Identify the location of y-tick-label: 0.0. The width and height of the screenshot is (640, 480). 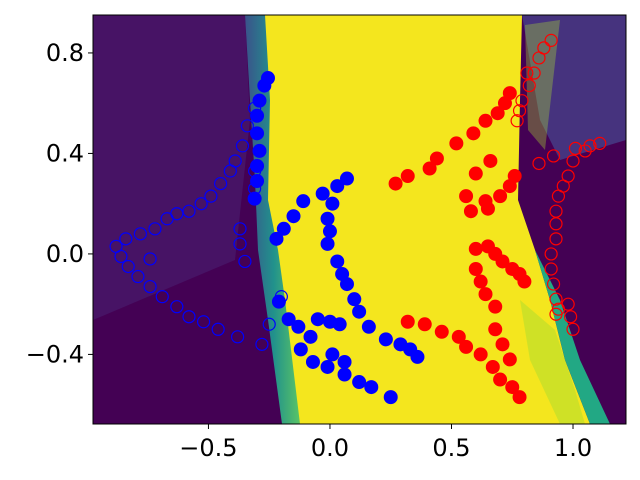
(65, 254).